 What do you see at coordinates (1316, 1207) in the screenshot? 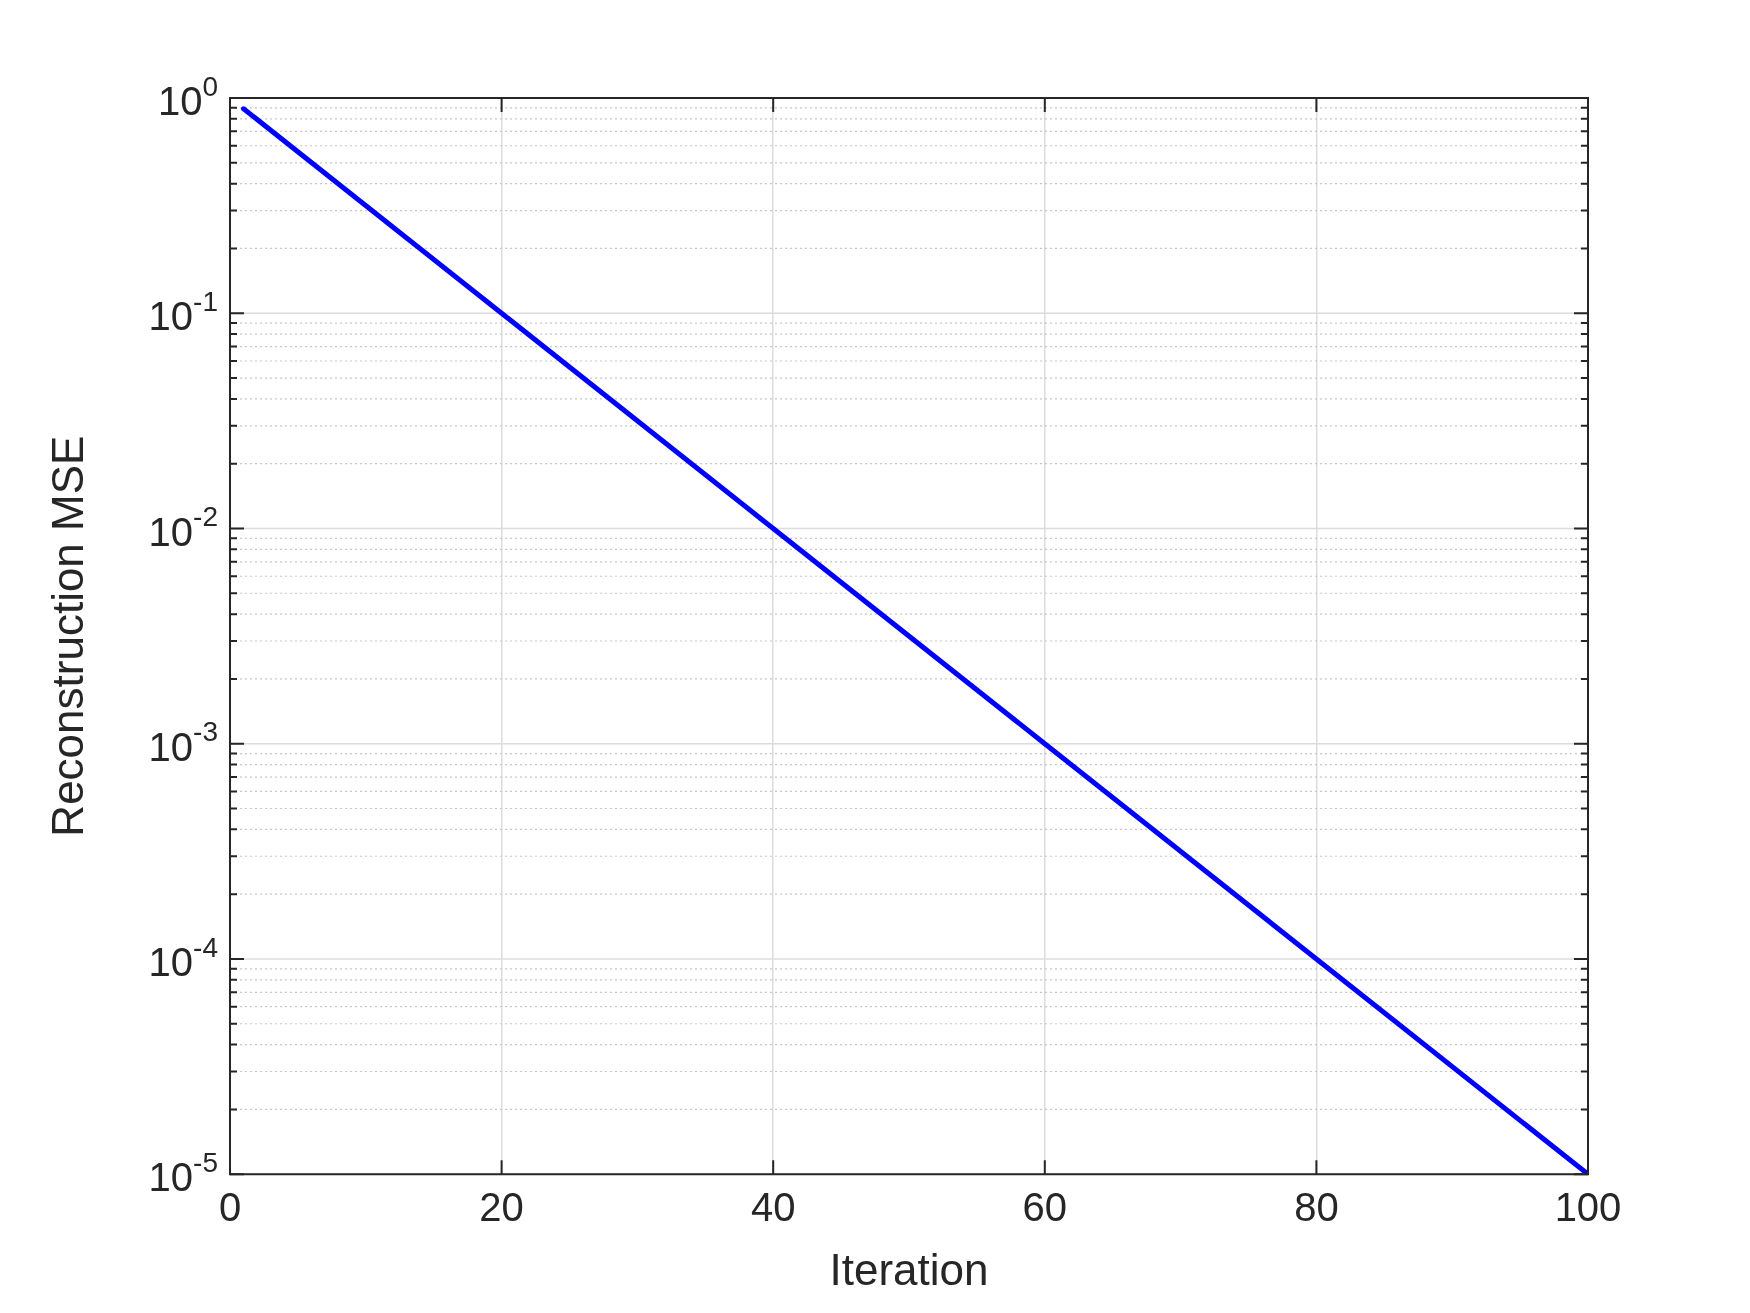
I see `x-tick-label: 80` at bounding box center [1316, 1207].